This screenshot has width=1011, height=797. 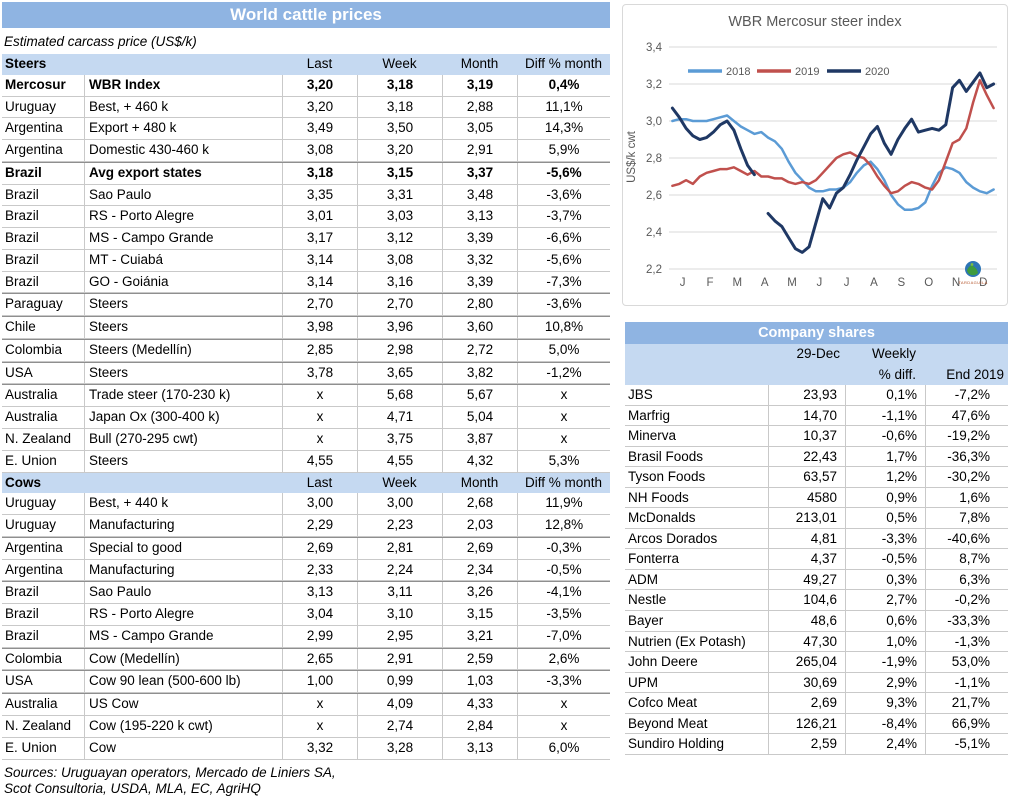 What do you see at coordinates (816, 621) in the screenshot?
I see `company-row: Bayer 48,6 0,6% -33,3%` at bounding box center [816, 621].